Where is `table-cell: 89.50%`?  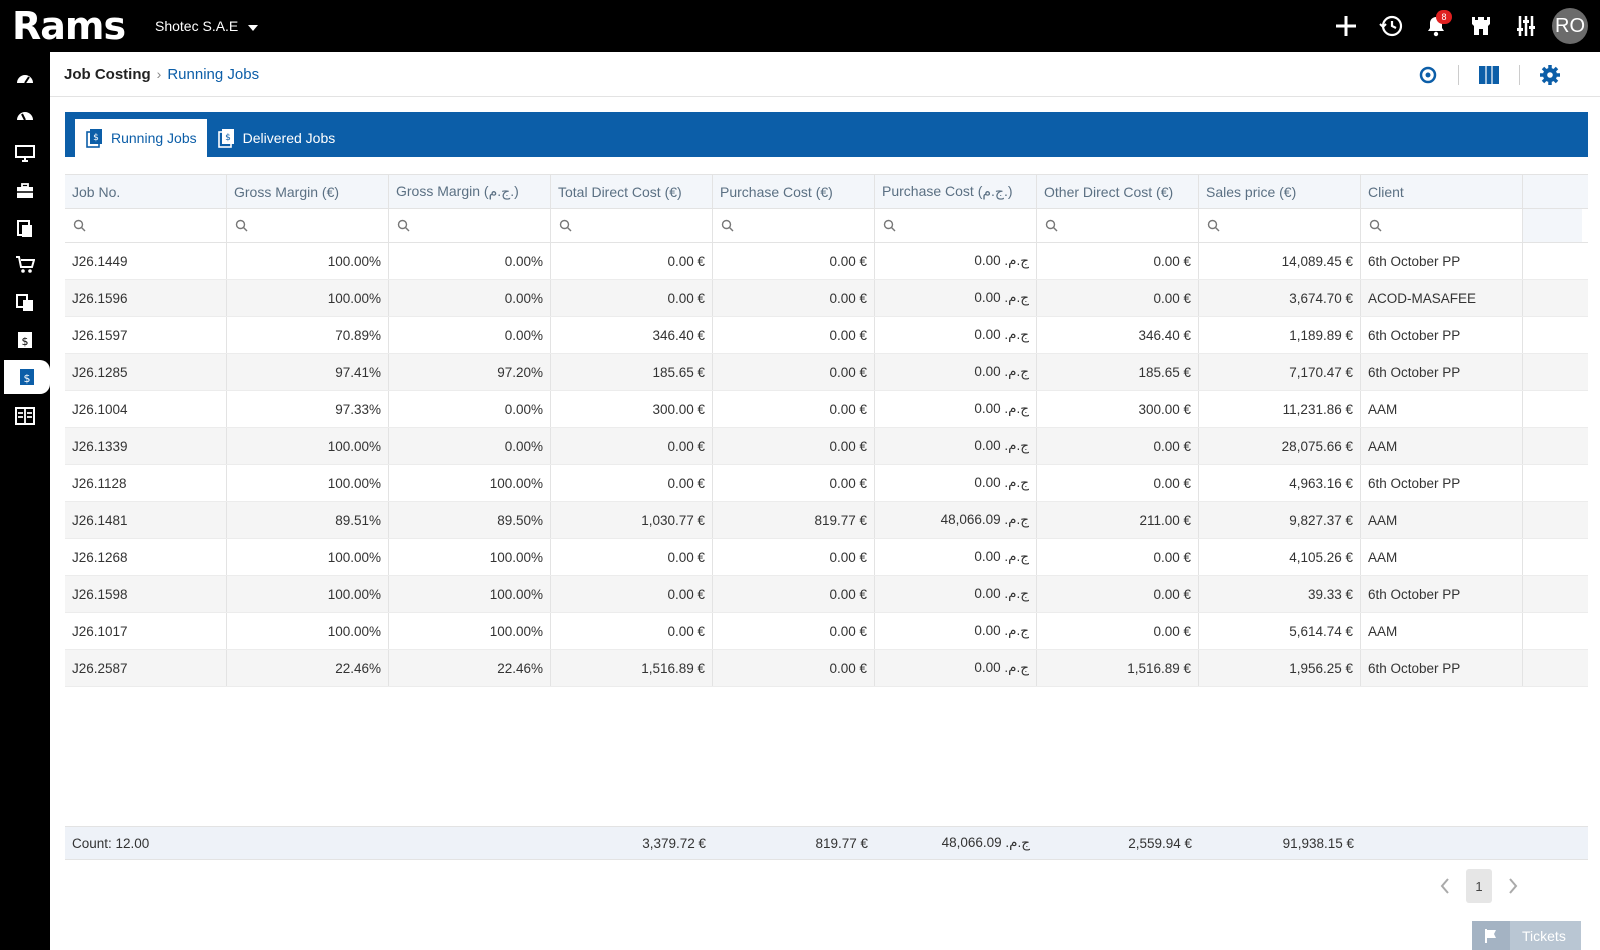 table-cell: 89.50% is located at coordinates (470, 520).